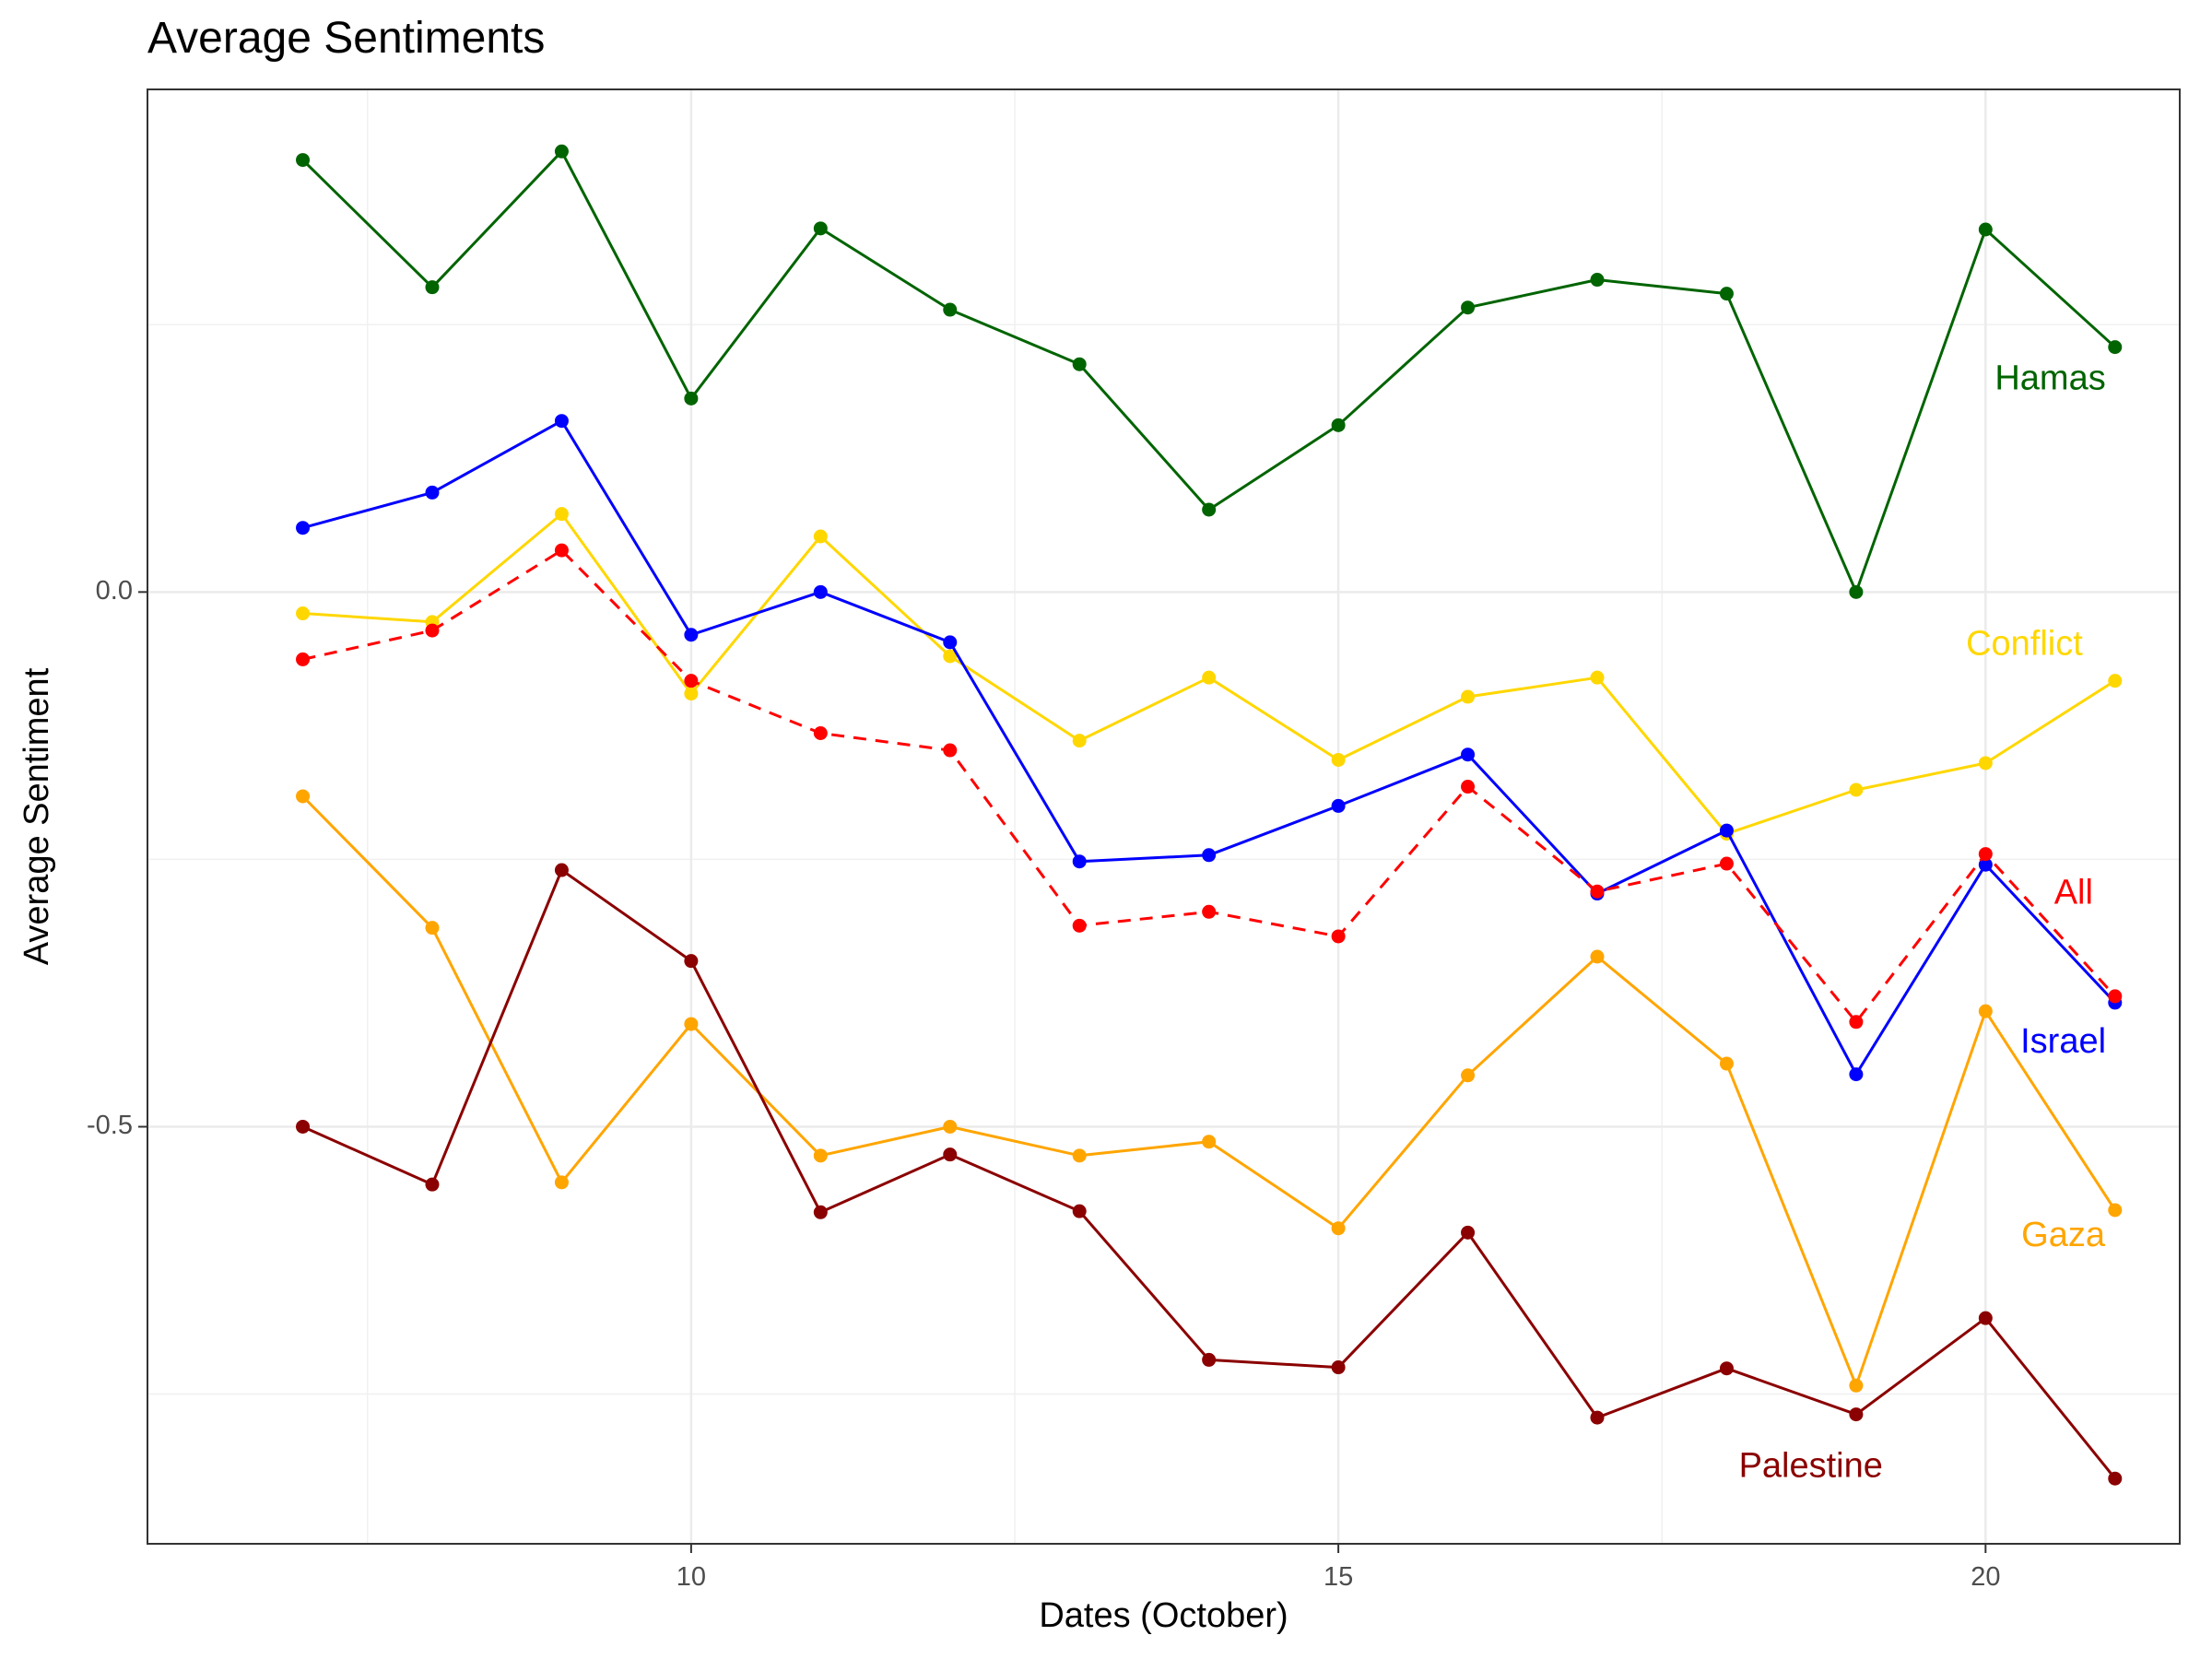  Describe the element at coordinates (1922, 922) in the screenshot. I see `series-labels: Hamas Conflict Israel All Gaza Palestine` at that location.